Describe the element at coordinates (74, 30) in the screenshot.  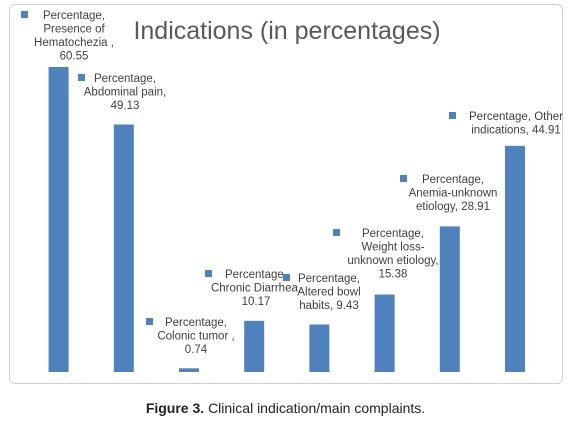
I see `data-label-line: Presence of` at that location.